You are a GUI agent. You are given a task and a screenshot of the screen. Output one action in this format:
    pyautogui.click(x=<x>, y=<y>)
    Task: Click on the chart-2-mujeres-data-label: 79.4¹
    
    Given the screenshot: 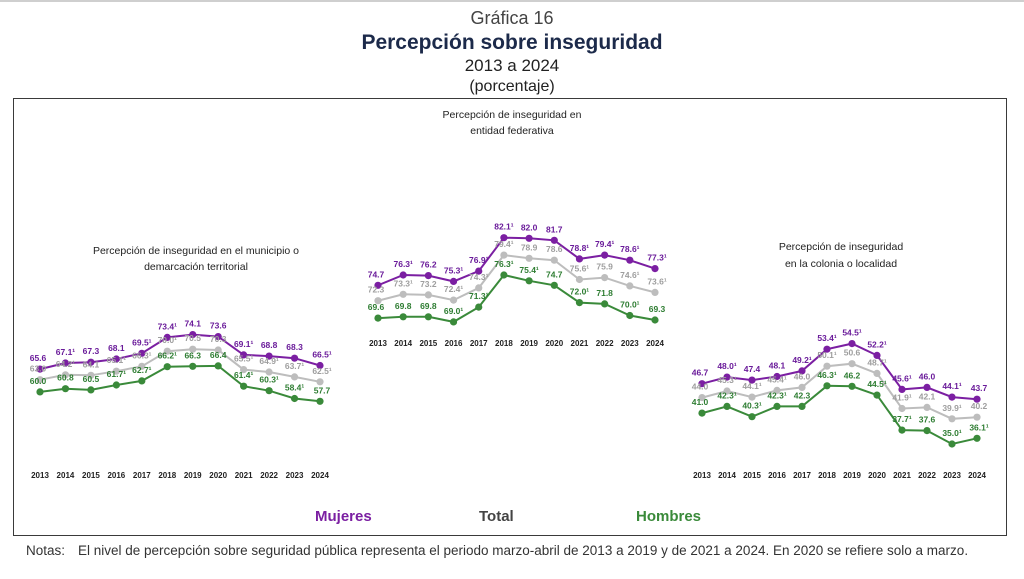 What is the action you would take?
    pyautogui.click(x=605, y=244)
    